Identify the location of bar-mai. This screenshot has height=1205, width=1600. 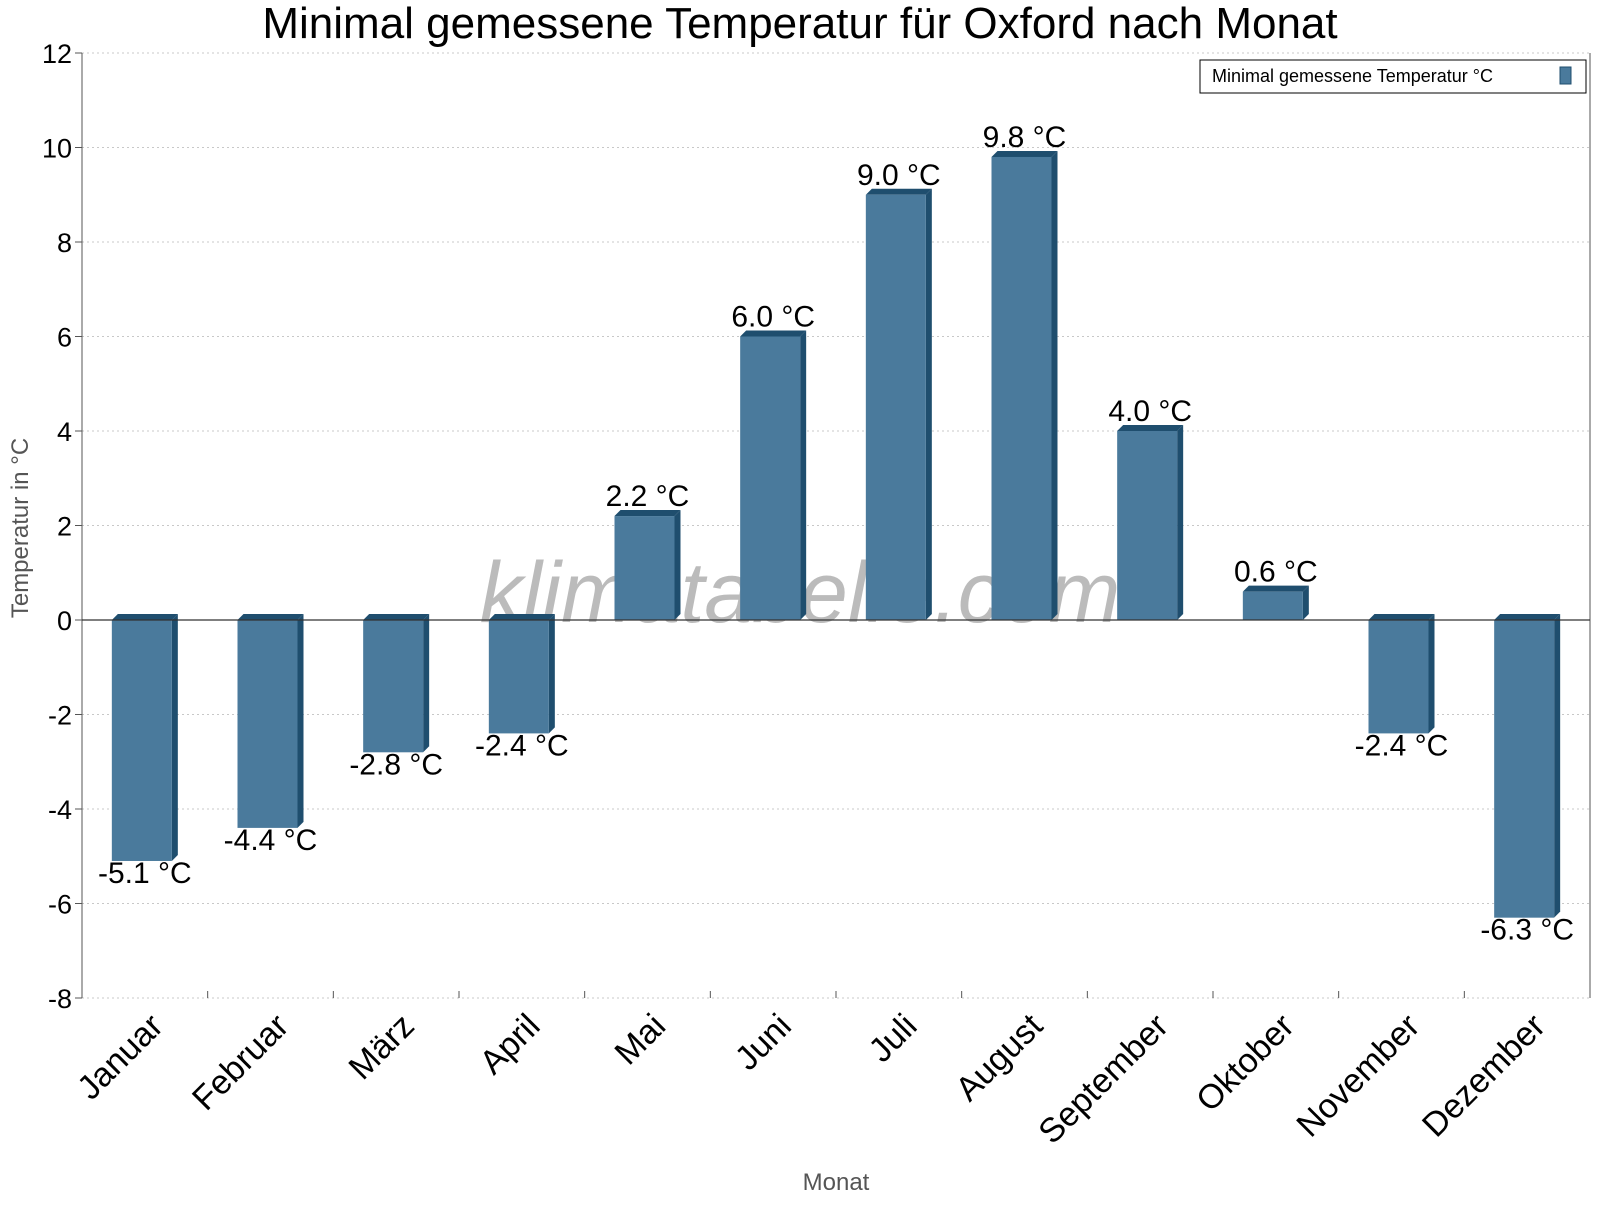
(647, 565).